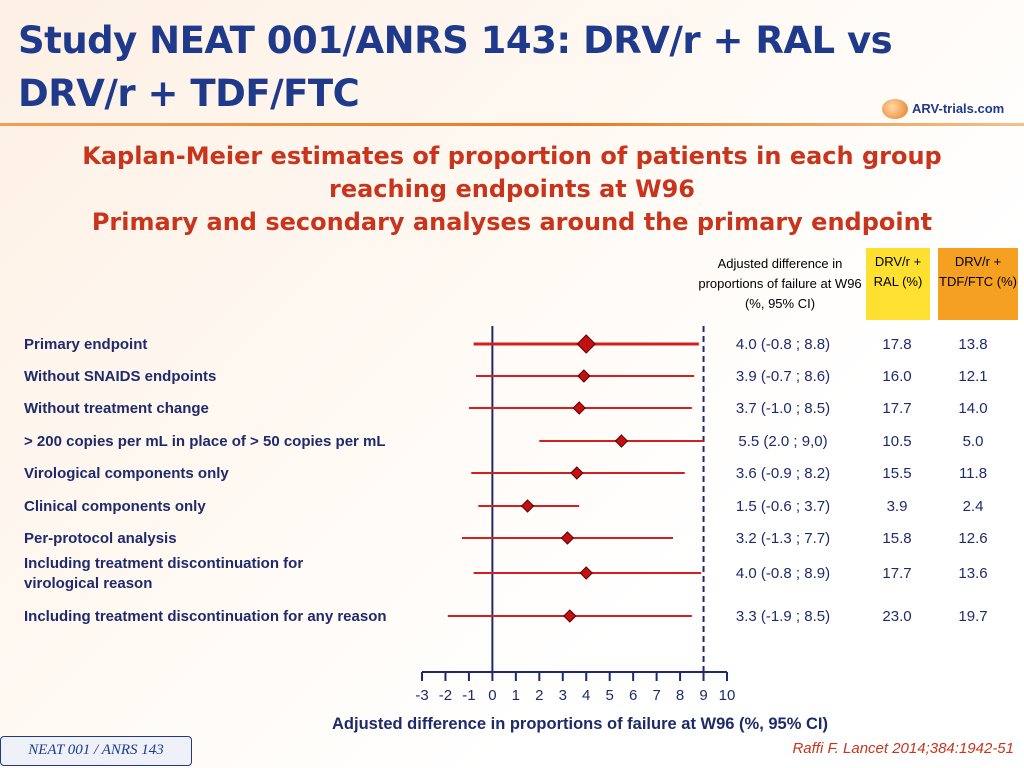 The width and height of the screenshot is (1024, 768). What do you see at coordinates (85, 344) in the screenshot?
I see `row-label: Primary endpoint` at bounding box center [85, 344].